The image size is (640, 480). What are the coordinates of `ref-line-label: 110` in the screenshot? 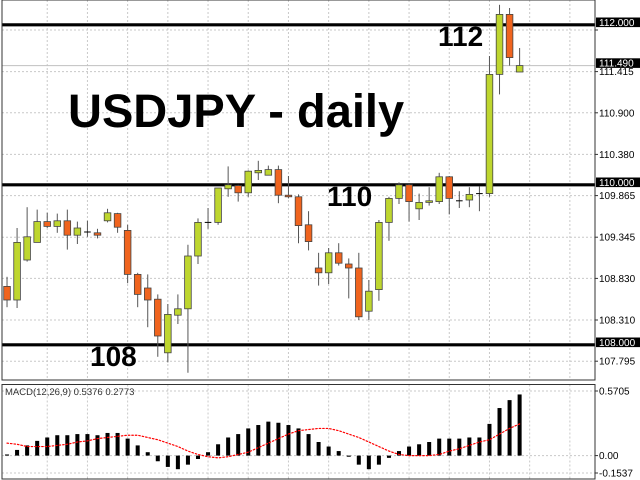 It's located at (349, 196).